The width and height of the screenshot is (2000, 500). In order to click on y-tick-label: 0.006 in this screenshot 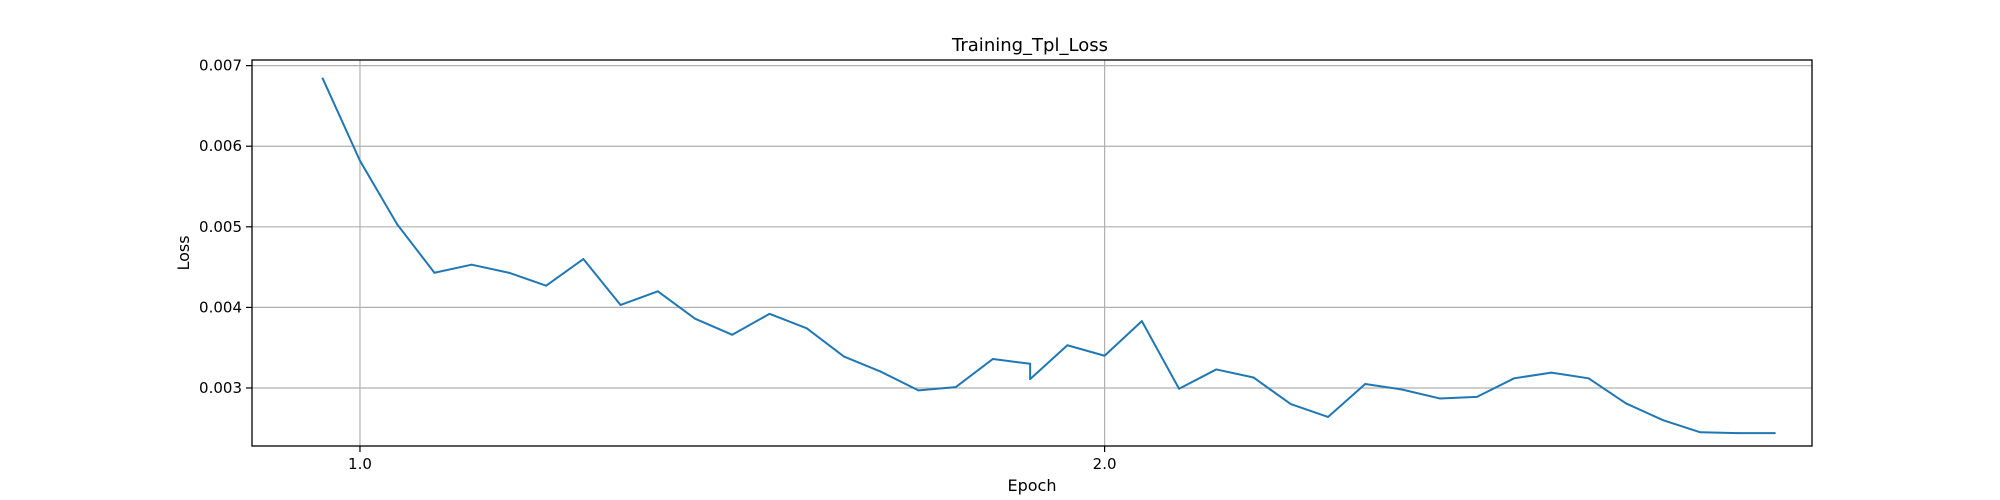, I will do `click(220, 146)`.